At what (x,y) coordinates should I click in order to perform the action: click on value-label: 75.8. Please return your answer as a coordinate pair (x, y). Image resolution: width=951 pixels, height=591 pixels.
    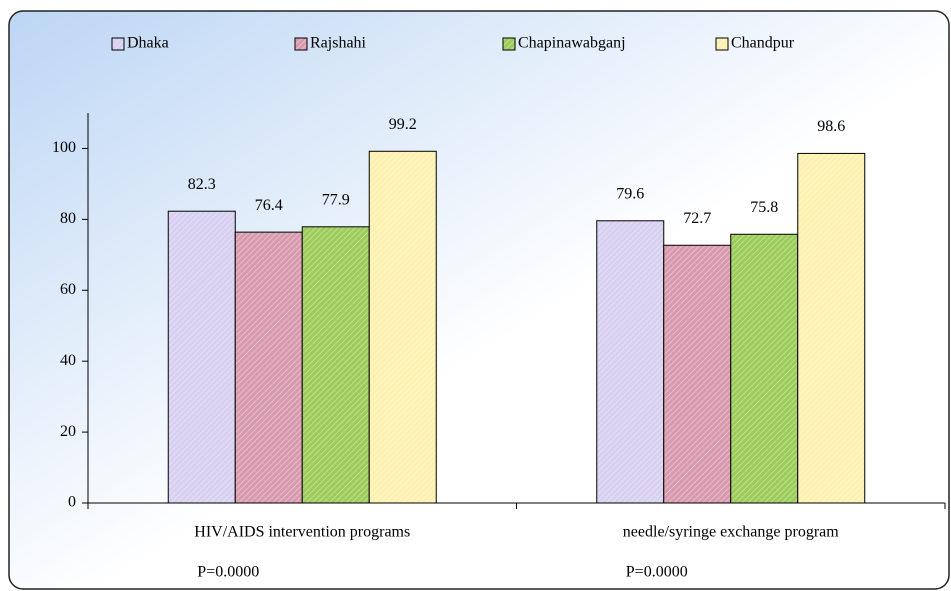
    Looking at the image, I should click on (764, 207).